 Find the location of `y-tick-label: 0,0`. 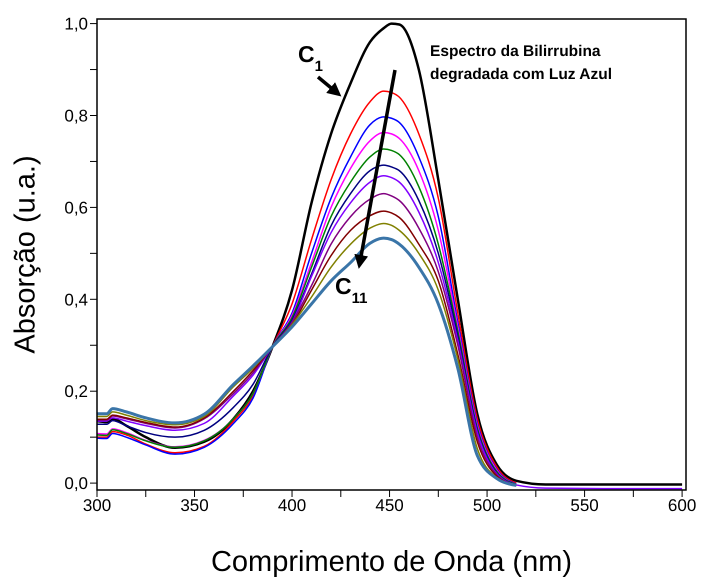

y-tick-label: 0,0 is located at coordinates (76, 484).